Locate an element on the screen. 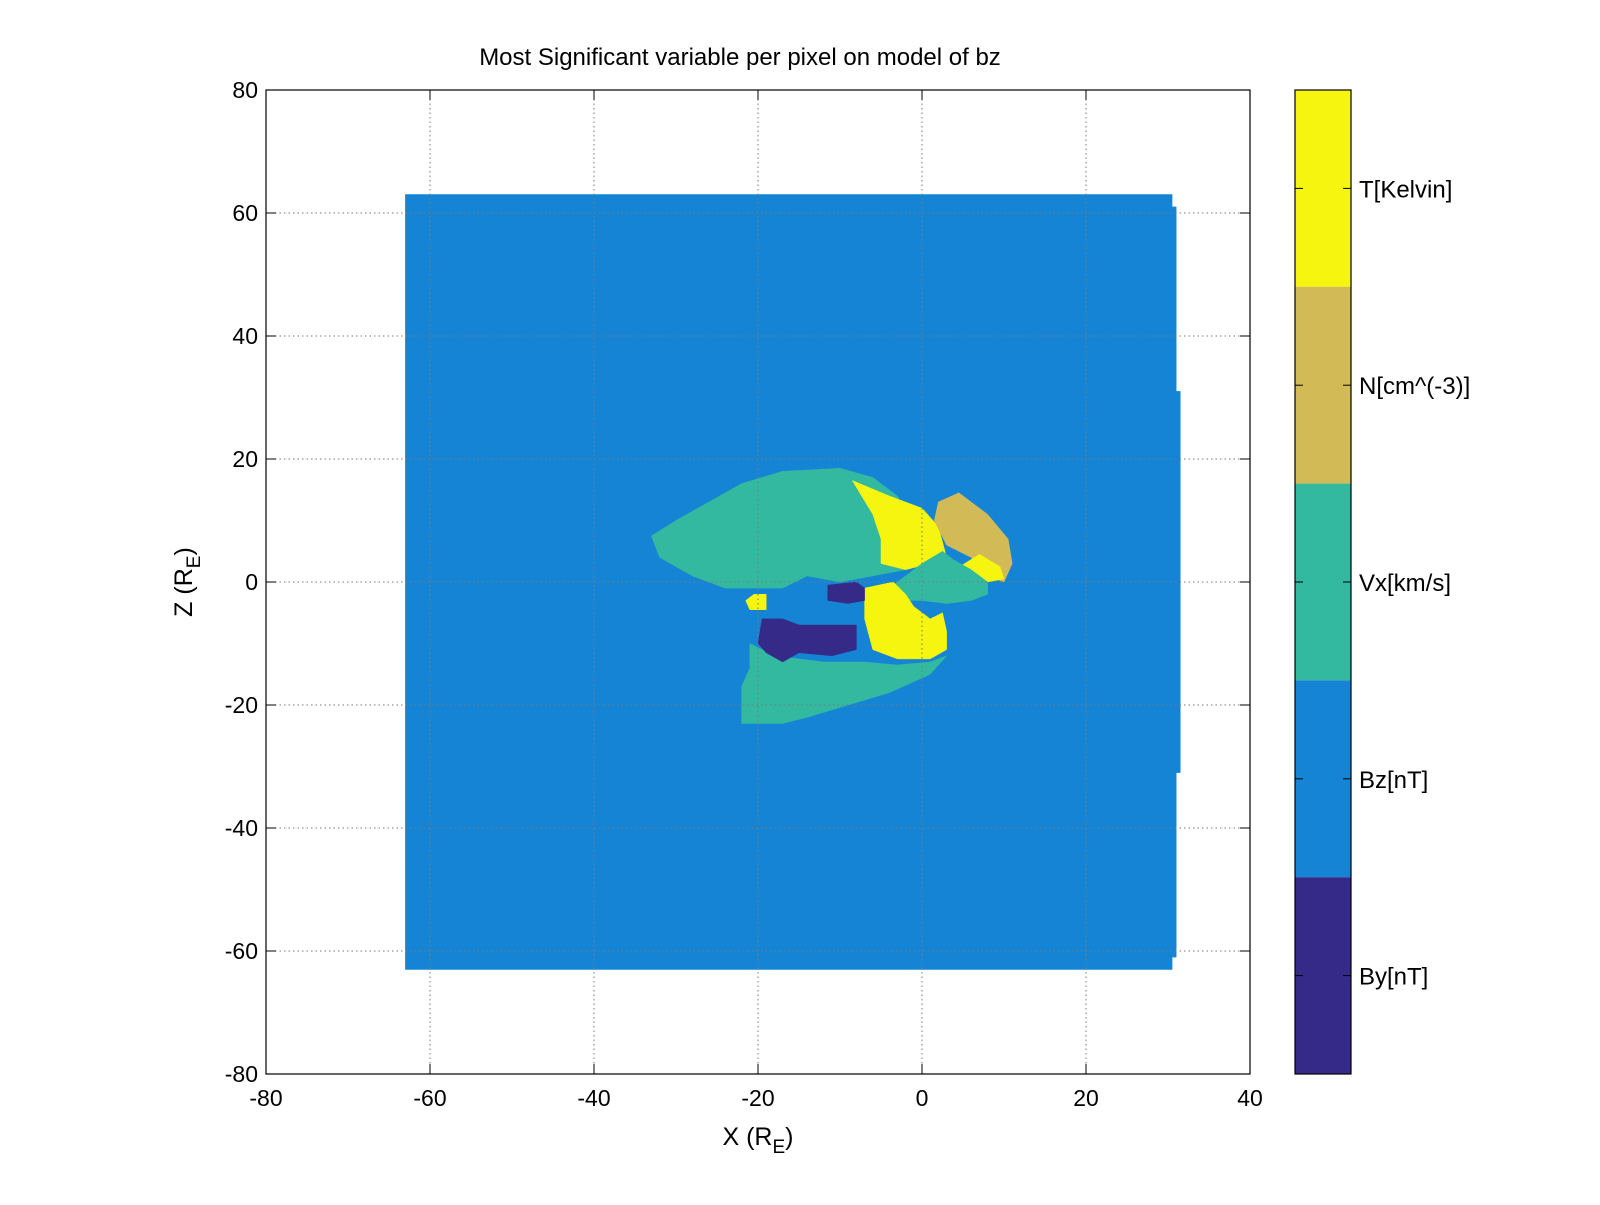 The image size is (1600, 1205). y-tick-label: -80 is located at coordinates (241, 1074).